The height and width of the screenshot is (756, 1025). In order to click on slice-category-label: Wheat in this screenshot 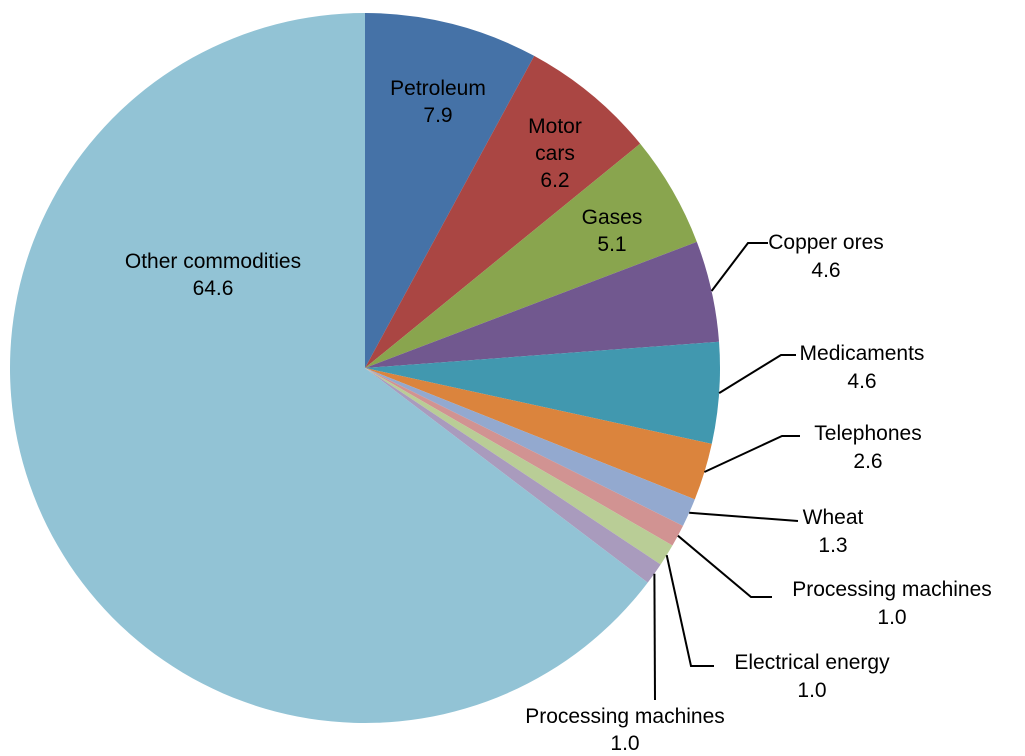, I will do `click(833, 517)`.